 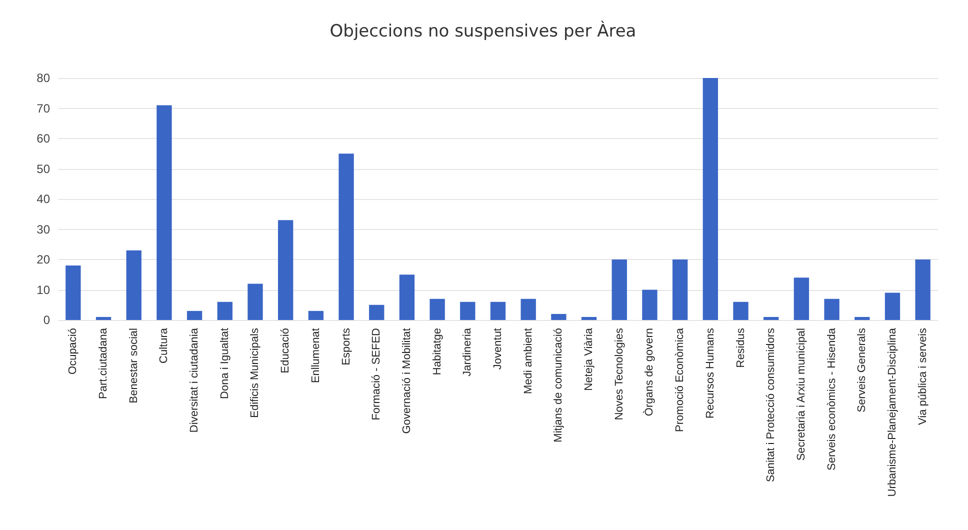 I want to click on x-tick-label: Formació - SEFED, so click(x=376, y=374).